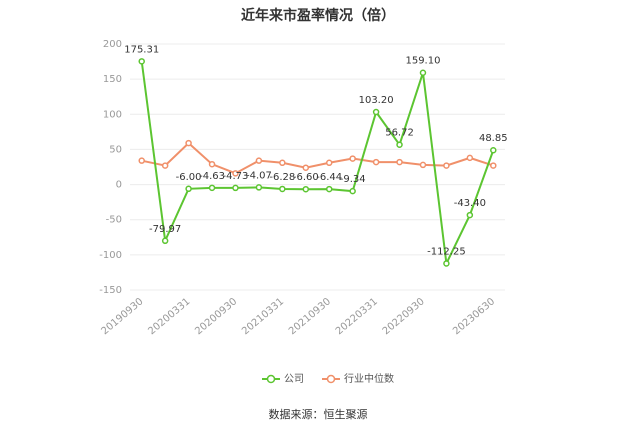 This screenshot has height=431, width=637. What do you see at coordinates (404, 316) in the screenshot?
I see `x-tick-label: 20220930` at bounding box center [404, 316].